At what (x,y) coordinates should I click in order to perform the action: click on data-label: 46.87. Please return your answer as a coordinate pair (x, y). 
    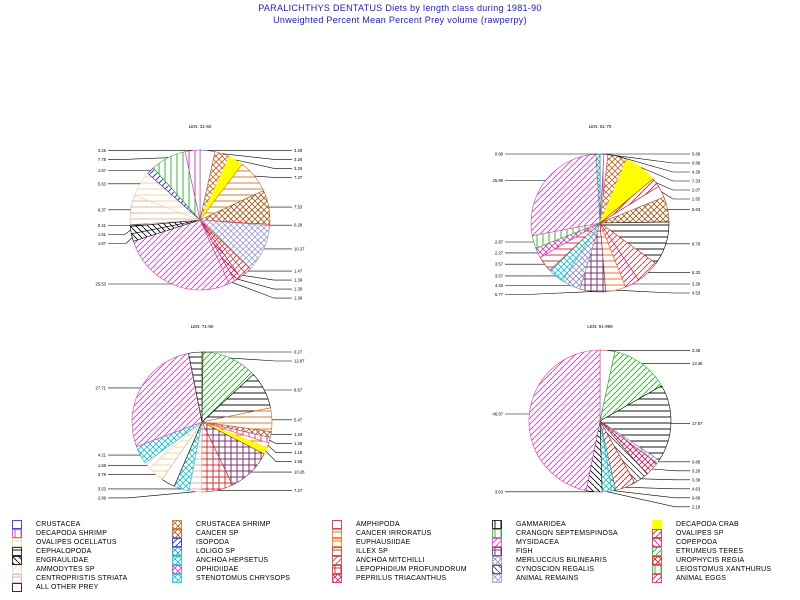
    Looking at the image, I should click on (498, 413).